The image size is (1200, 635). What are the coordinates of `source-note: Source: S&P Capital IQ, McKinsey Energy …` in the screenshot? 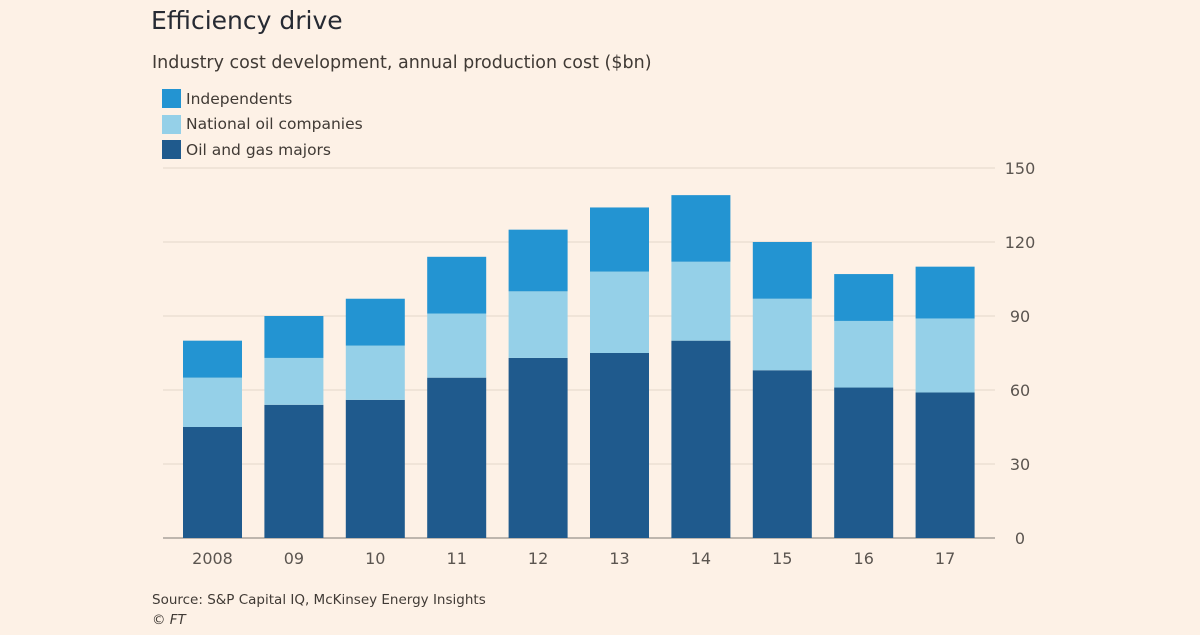 It's located at (319, 600).